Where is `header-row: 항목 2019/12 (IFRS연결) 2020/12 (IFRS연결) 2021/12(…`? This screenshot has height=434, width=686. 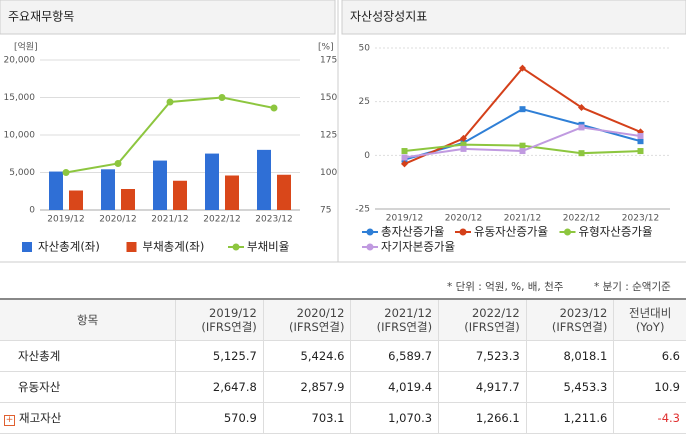 header-row: 항목 2019/12 (IFRS연결) 2020/12 (IFRS연결) 2021/12(… is located at coordinates (343, 319).